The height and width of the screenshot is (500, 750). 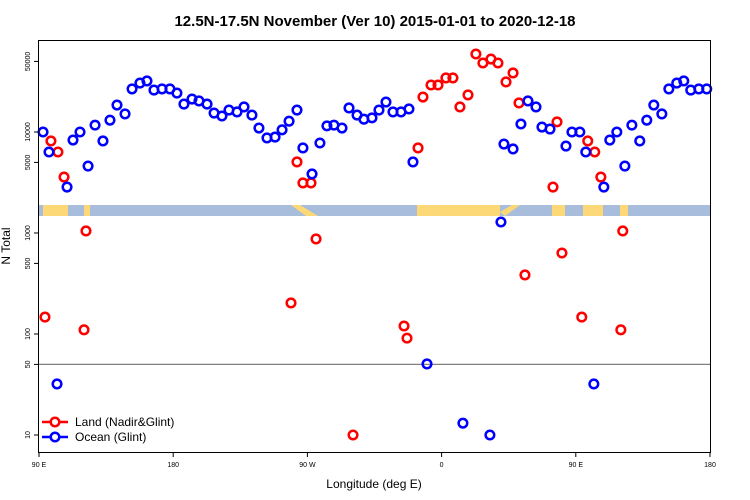 I want to click on legend: Land (Nadir&Glint) Ocean (Glint), so click(x=108, y=429).